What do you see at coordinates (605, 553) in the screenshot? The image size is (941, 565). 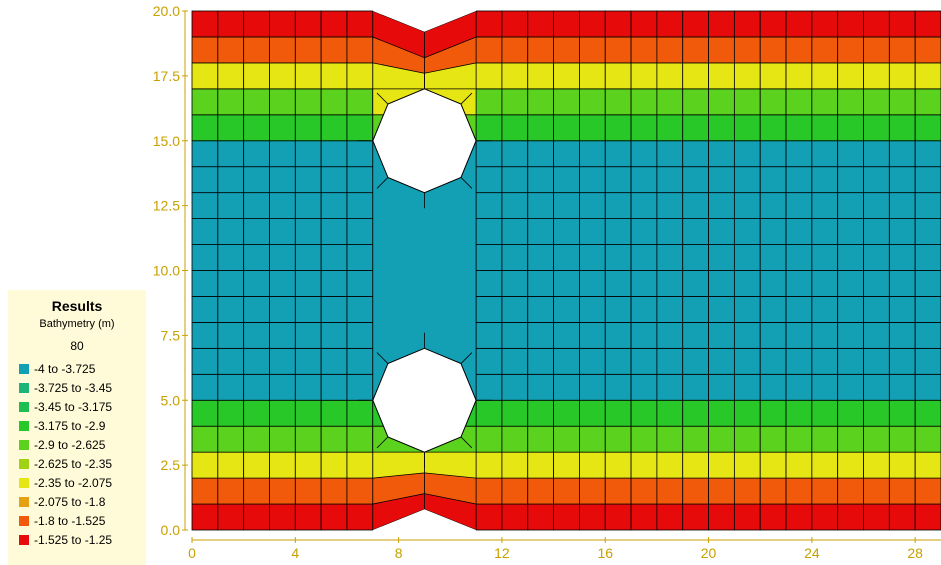 I see `x-tick-label: 16` at bounding box center [605, 553].